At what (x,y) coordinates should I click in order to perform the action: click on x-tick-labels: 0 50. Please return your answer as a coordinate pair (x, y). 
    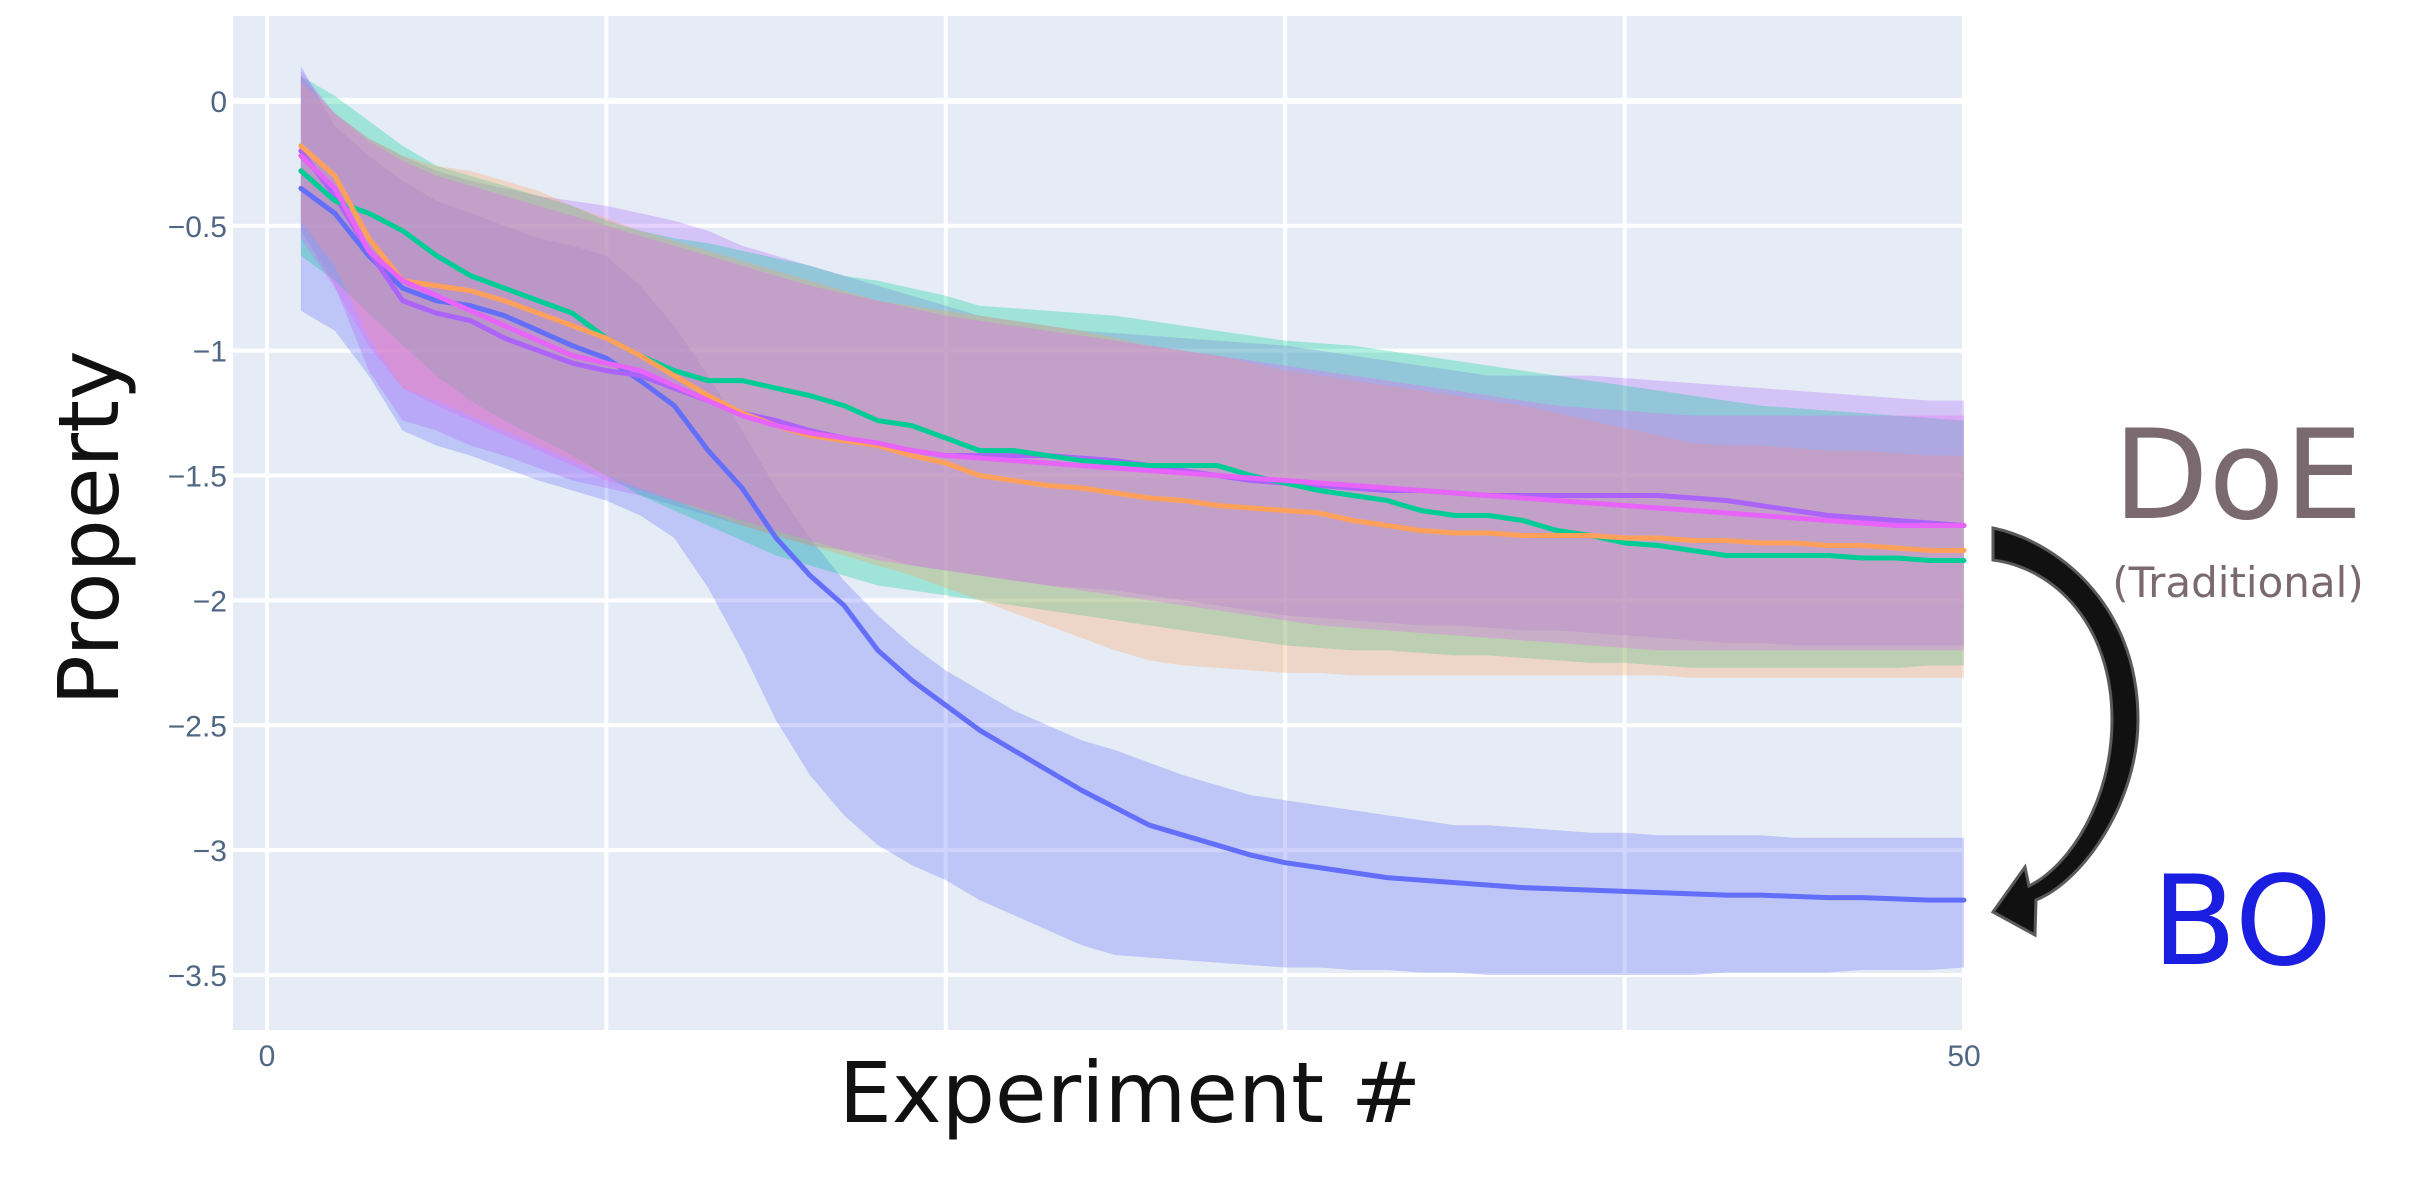
    Looking at the image, I should click on (1120, 1056).